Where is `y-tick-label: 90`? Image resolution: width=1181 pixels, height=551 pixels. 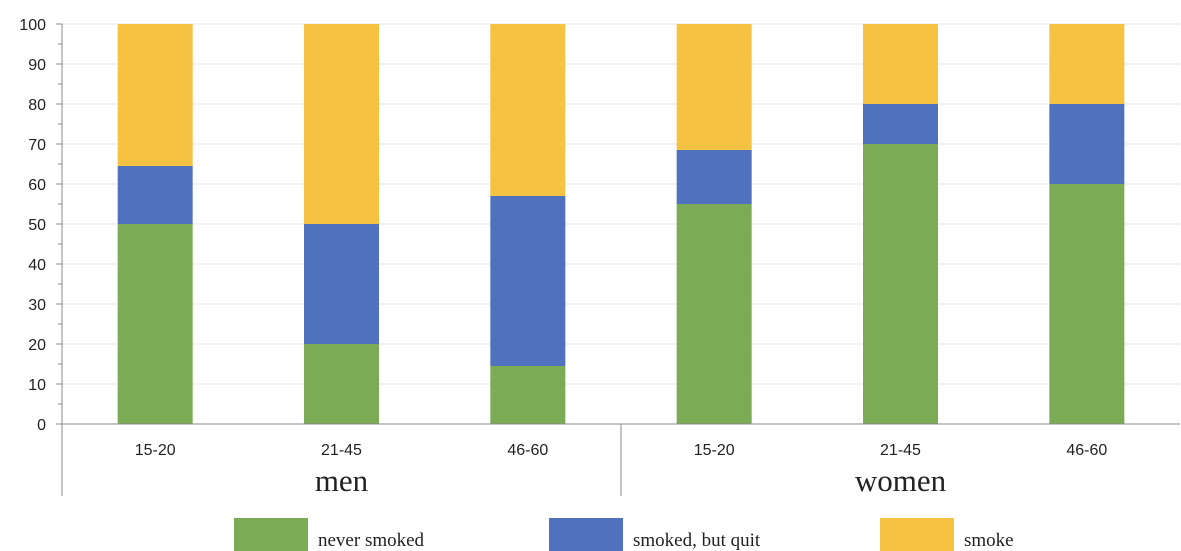
y-tick-label: 90 is located at coordinates (37, 65).